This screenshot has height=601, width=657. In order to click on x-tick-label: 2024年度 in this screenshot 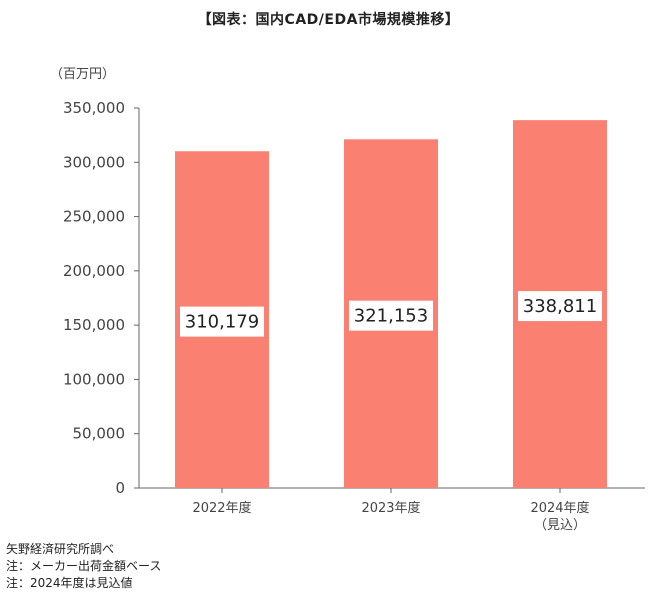, I will do `click(559, 508)`.